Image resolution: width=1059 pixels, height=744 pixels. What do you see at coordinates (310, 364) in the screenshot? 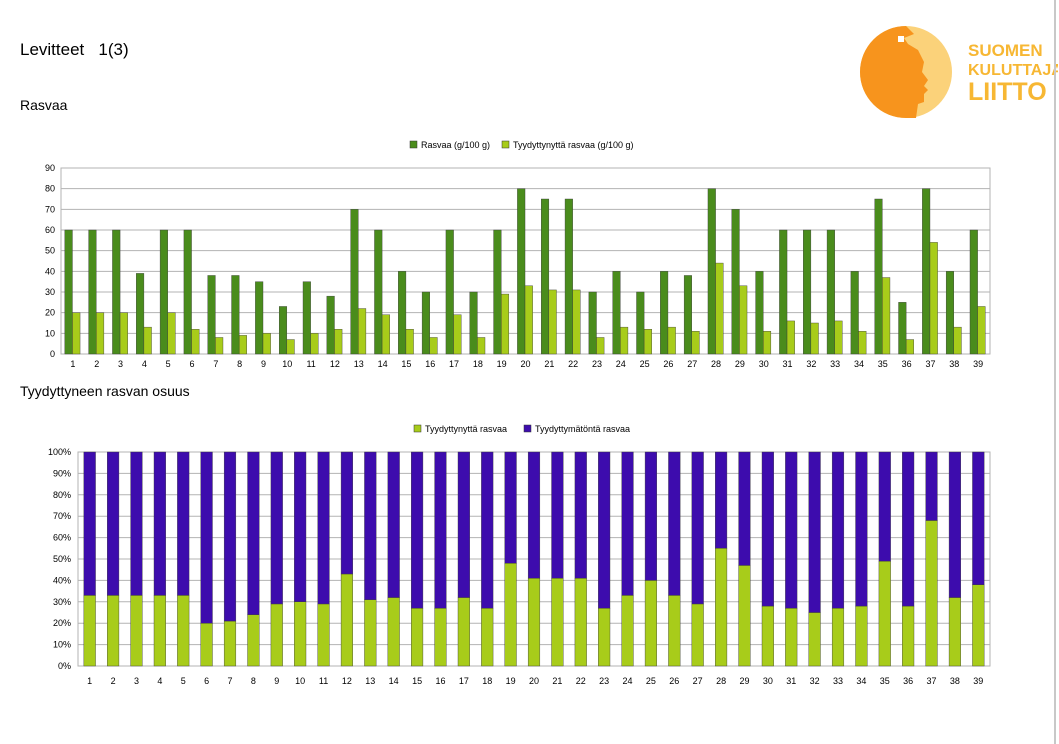
I see `x-tick-label: 11` at bounding box center [310, 364].